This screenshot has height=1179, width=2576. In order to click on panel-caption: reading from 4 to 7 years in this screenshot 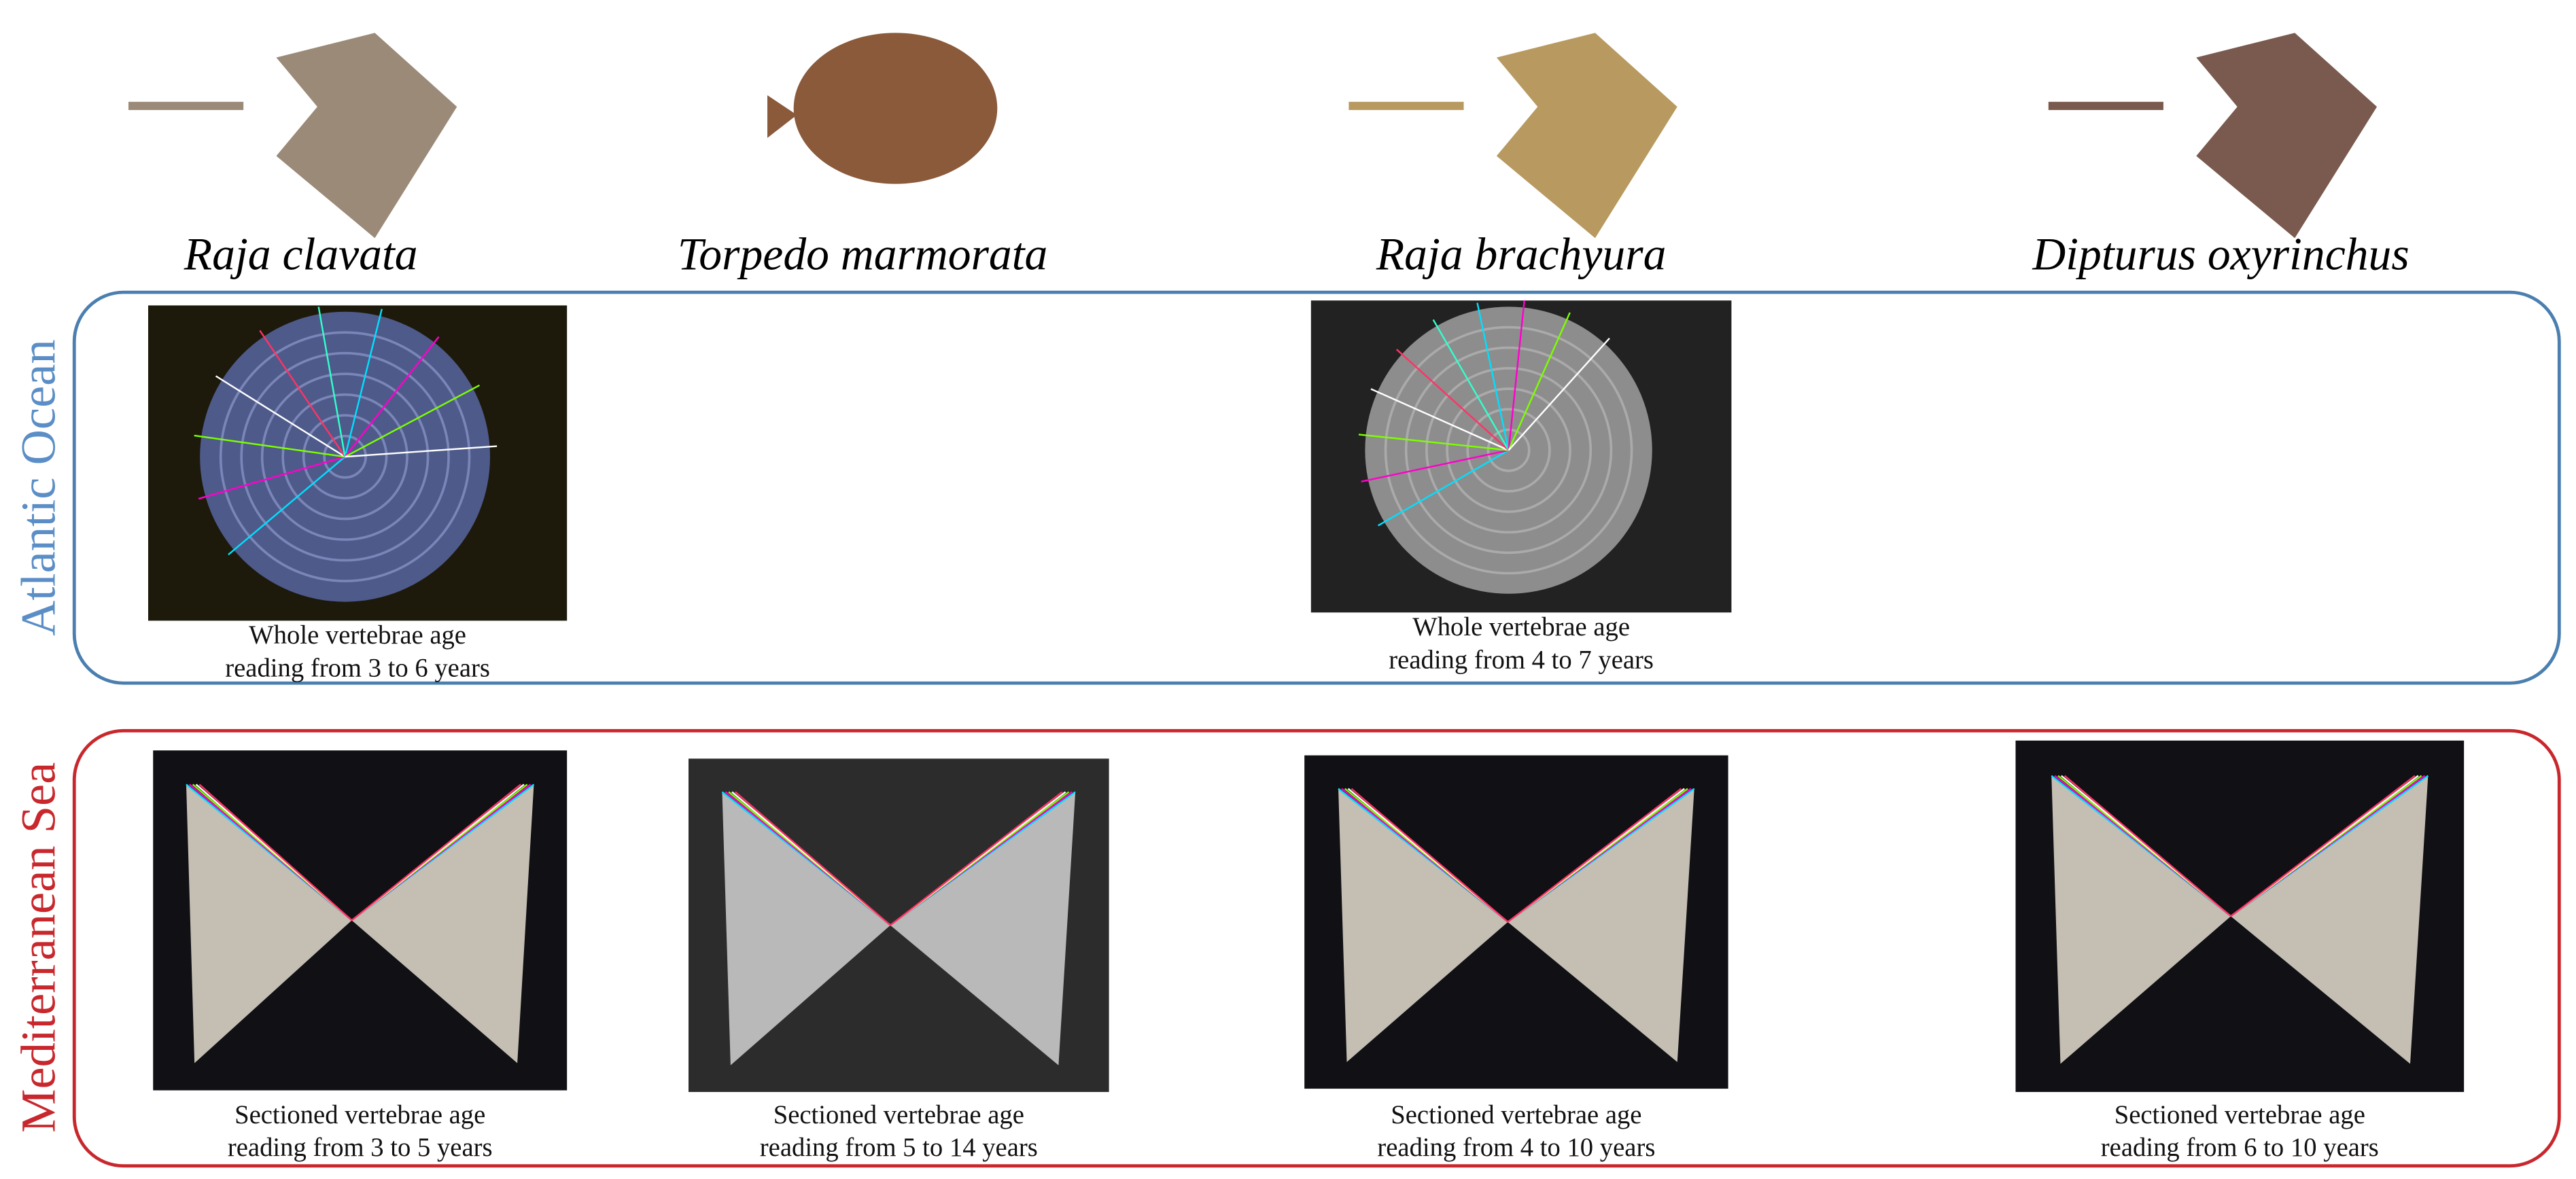, I will do `click(1521, 660)`.